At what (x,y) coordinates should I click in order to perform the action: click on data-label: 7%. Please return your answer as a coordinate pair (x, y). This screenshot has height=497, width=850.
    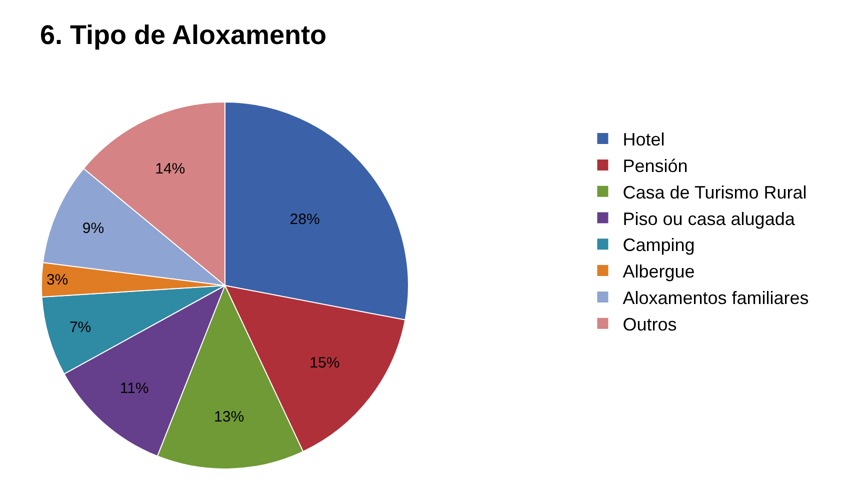
    Looking at the image, I should click on (80, 327).